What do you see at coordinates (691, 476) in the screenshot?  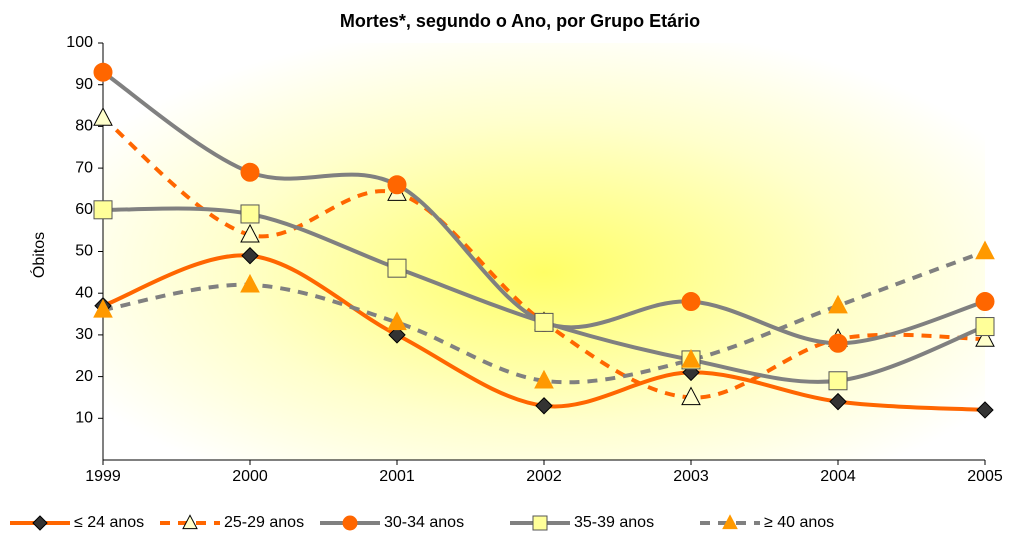 I see `x-tick-label: 2003` at bounding box center [691, 476].